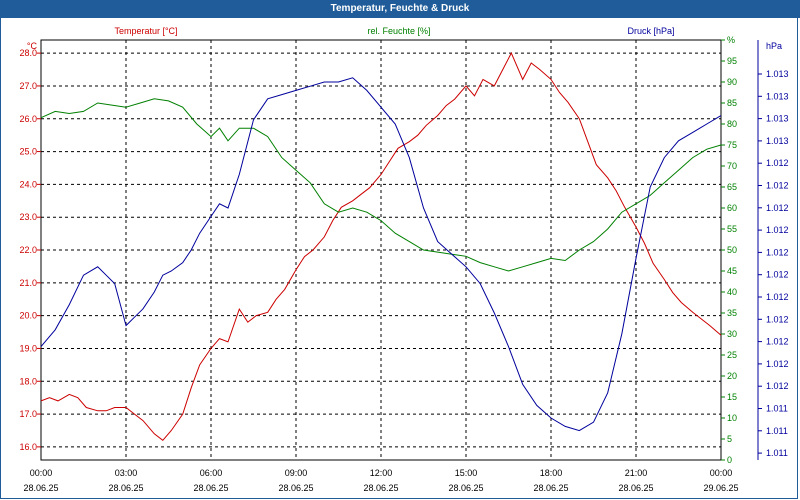  What do you see at coordinates (466, 473) in the screenshot?
I see `x-tick-label-time: 15:00` at bounding box center [466, 473].